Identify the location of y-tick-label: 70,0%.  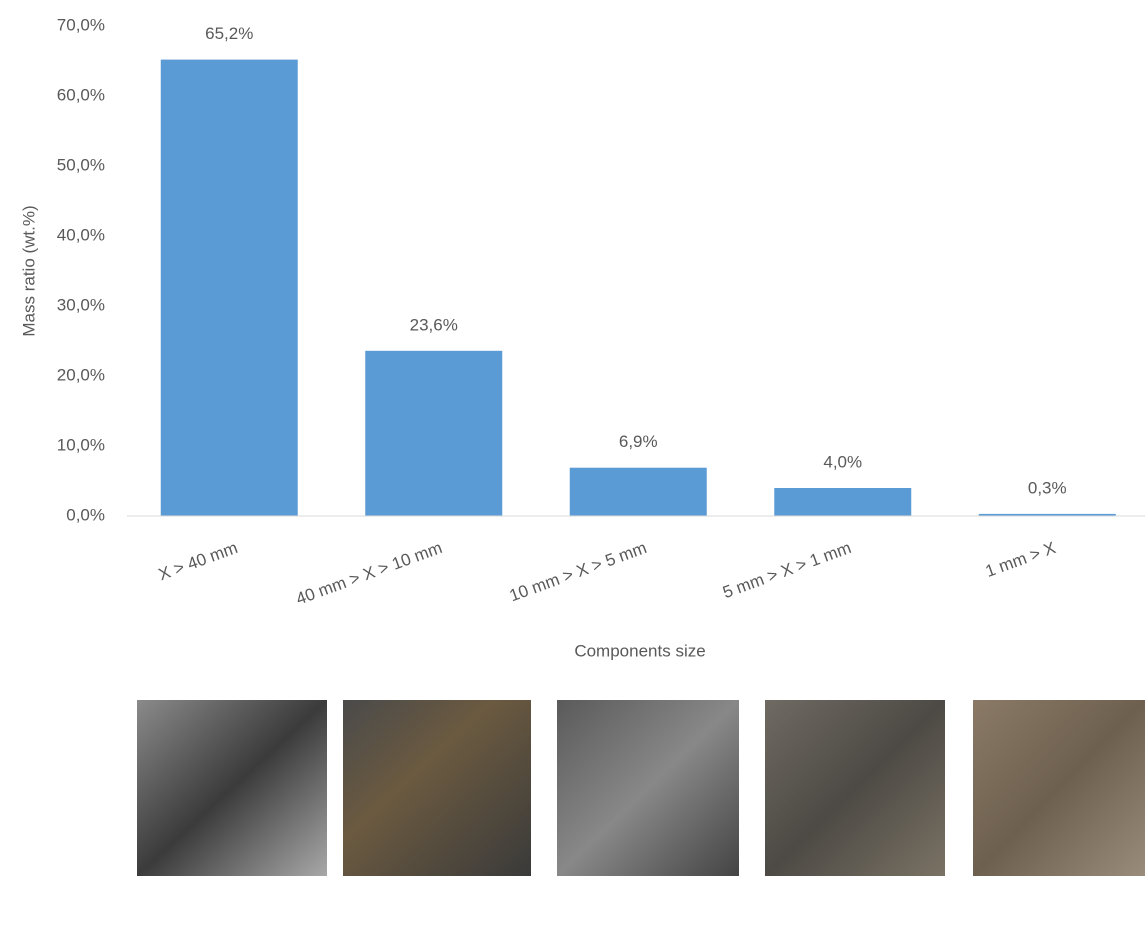
(81, 24).